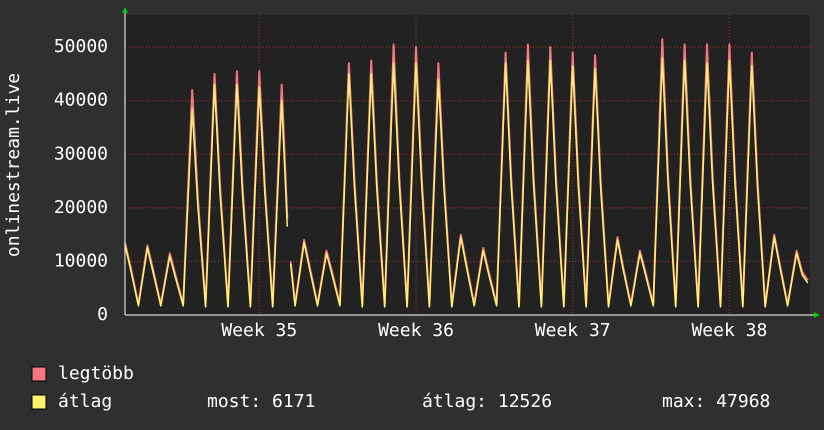 The height and width of the screenshot is (430, 824). I want to click on y-tick-label: 50000, so click(81, 46).